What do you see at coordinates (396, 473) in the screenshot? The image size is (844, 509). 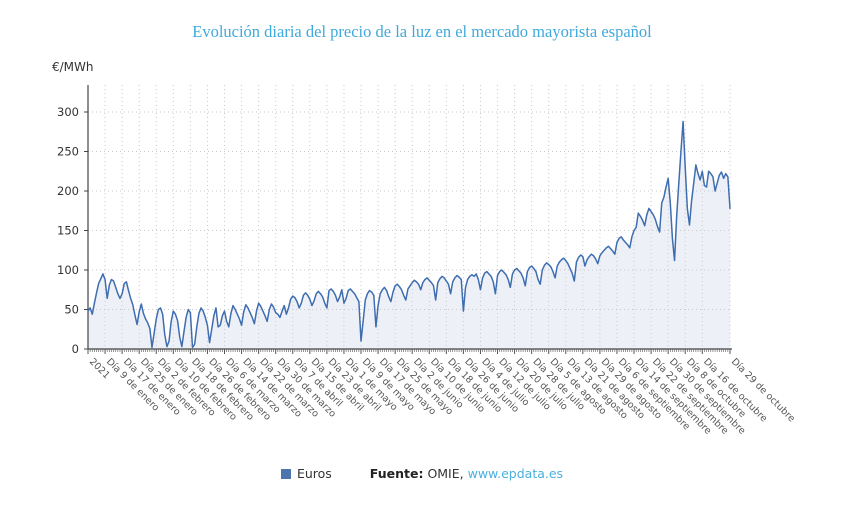 I see `source-prefix: Fuente:` at bounding box center [396, 473].